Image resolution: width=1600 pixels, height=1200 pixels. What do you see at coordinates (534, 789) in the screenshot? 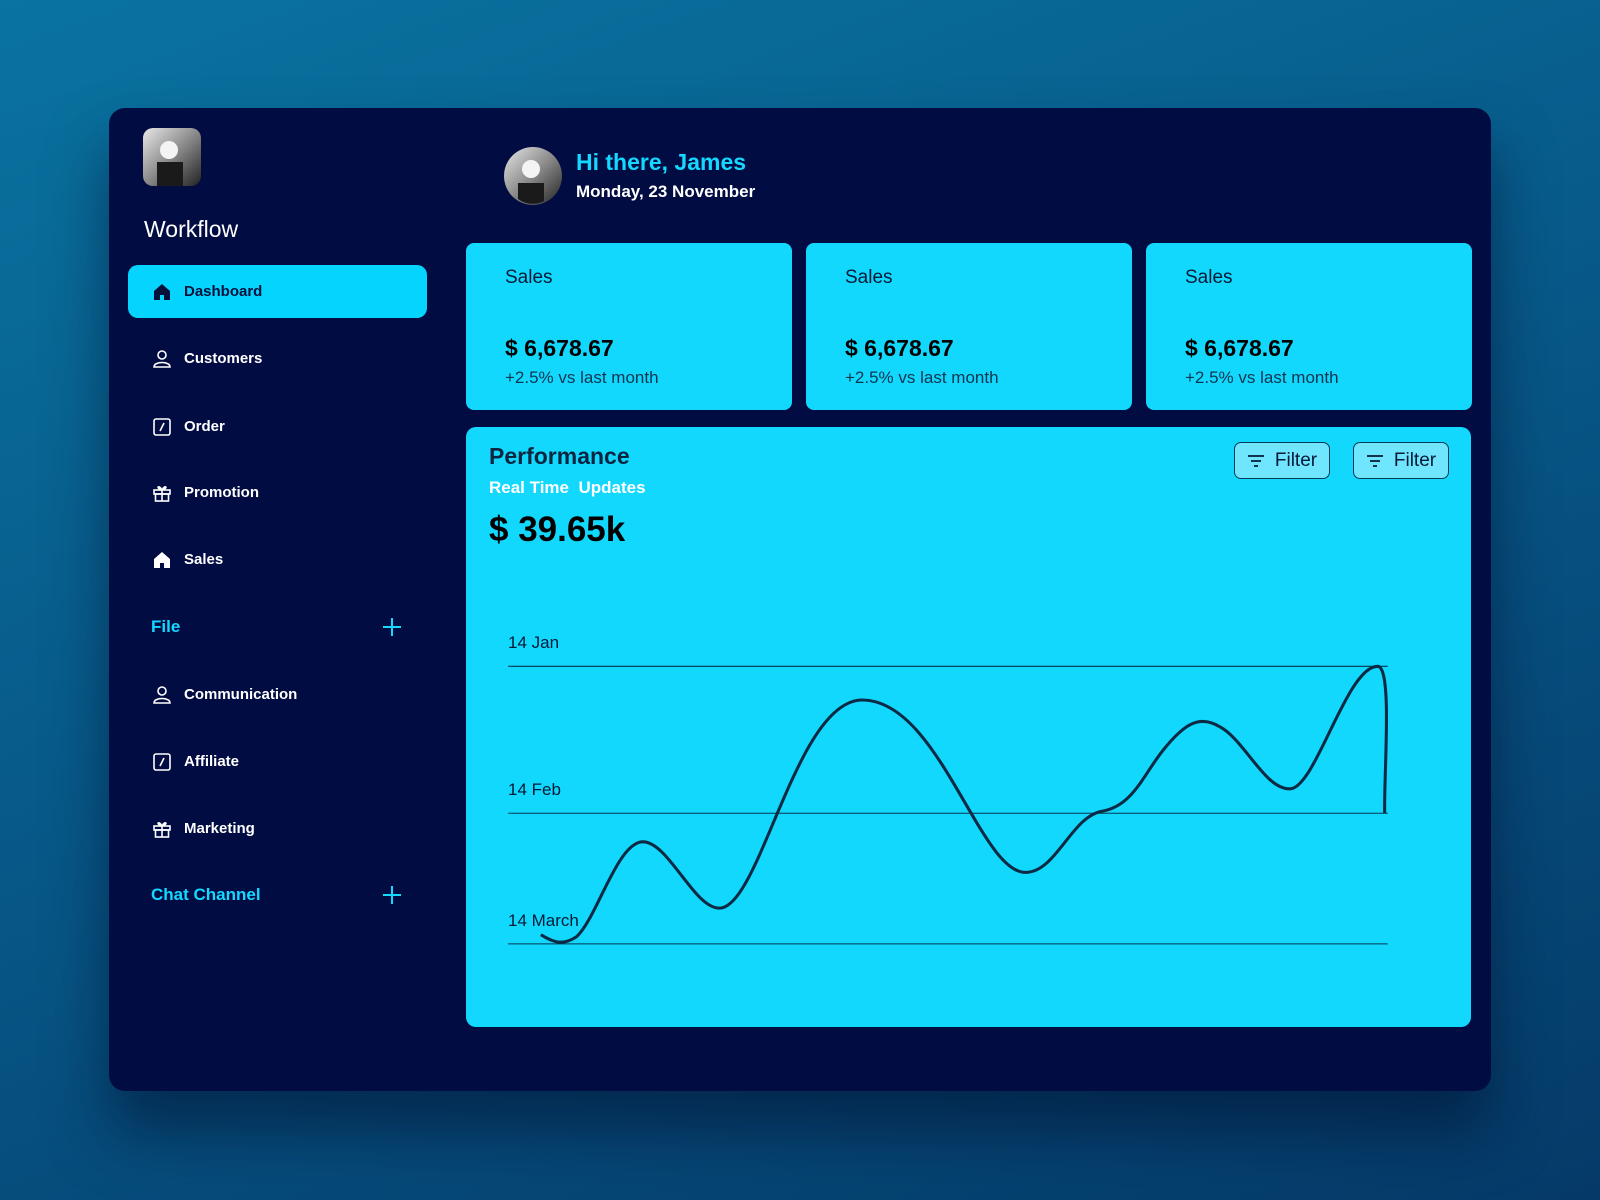
I see `row-label: 14 Feb` at bounding box center [534, 789].